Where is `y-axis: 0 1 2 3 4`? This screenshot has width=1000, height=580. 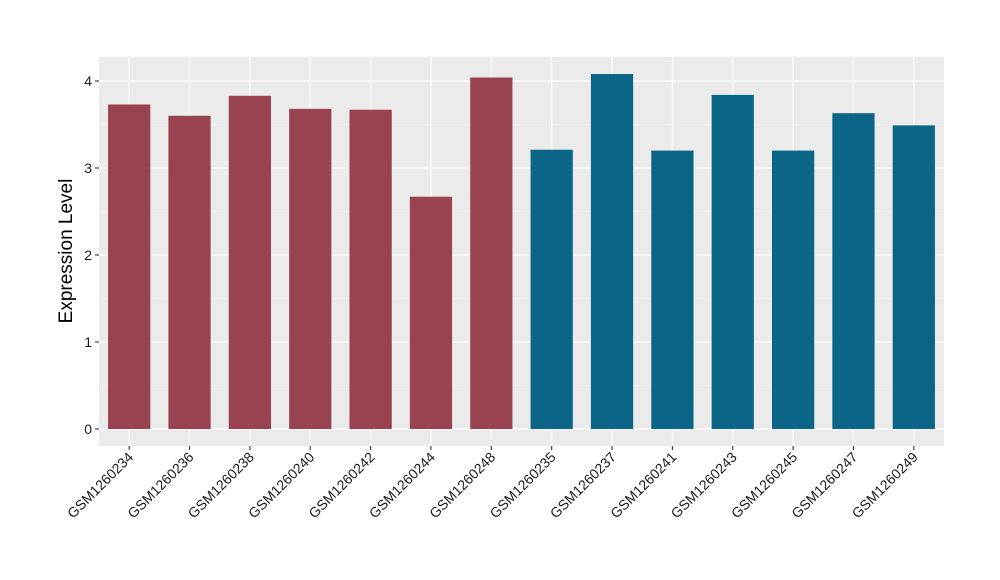 y-axis: 0 1 2 3 4 is located at coordinates (91, 255).